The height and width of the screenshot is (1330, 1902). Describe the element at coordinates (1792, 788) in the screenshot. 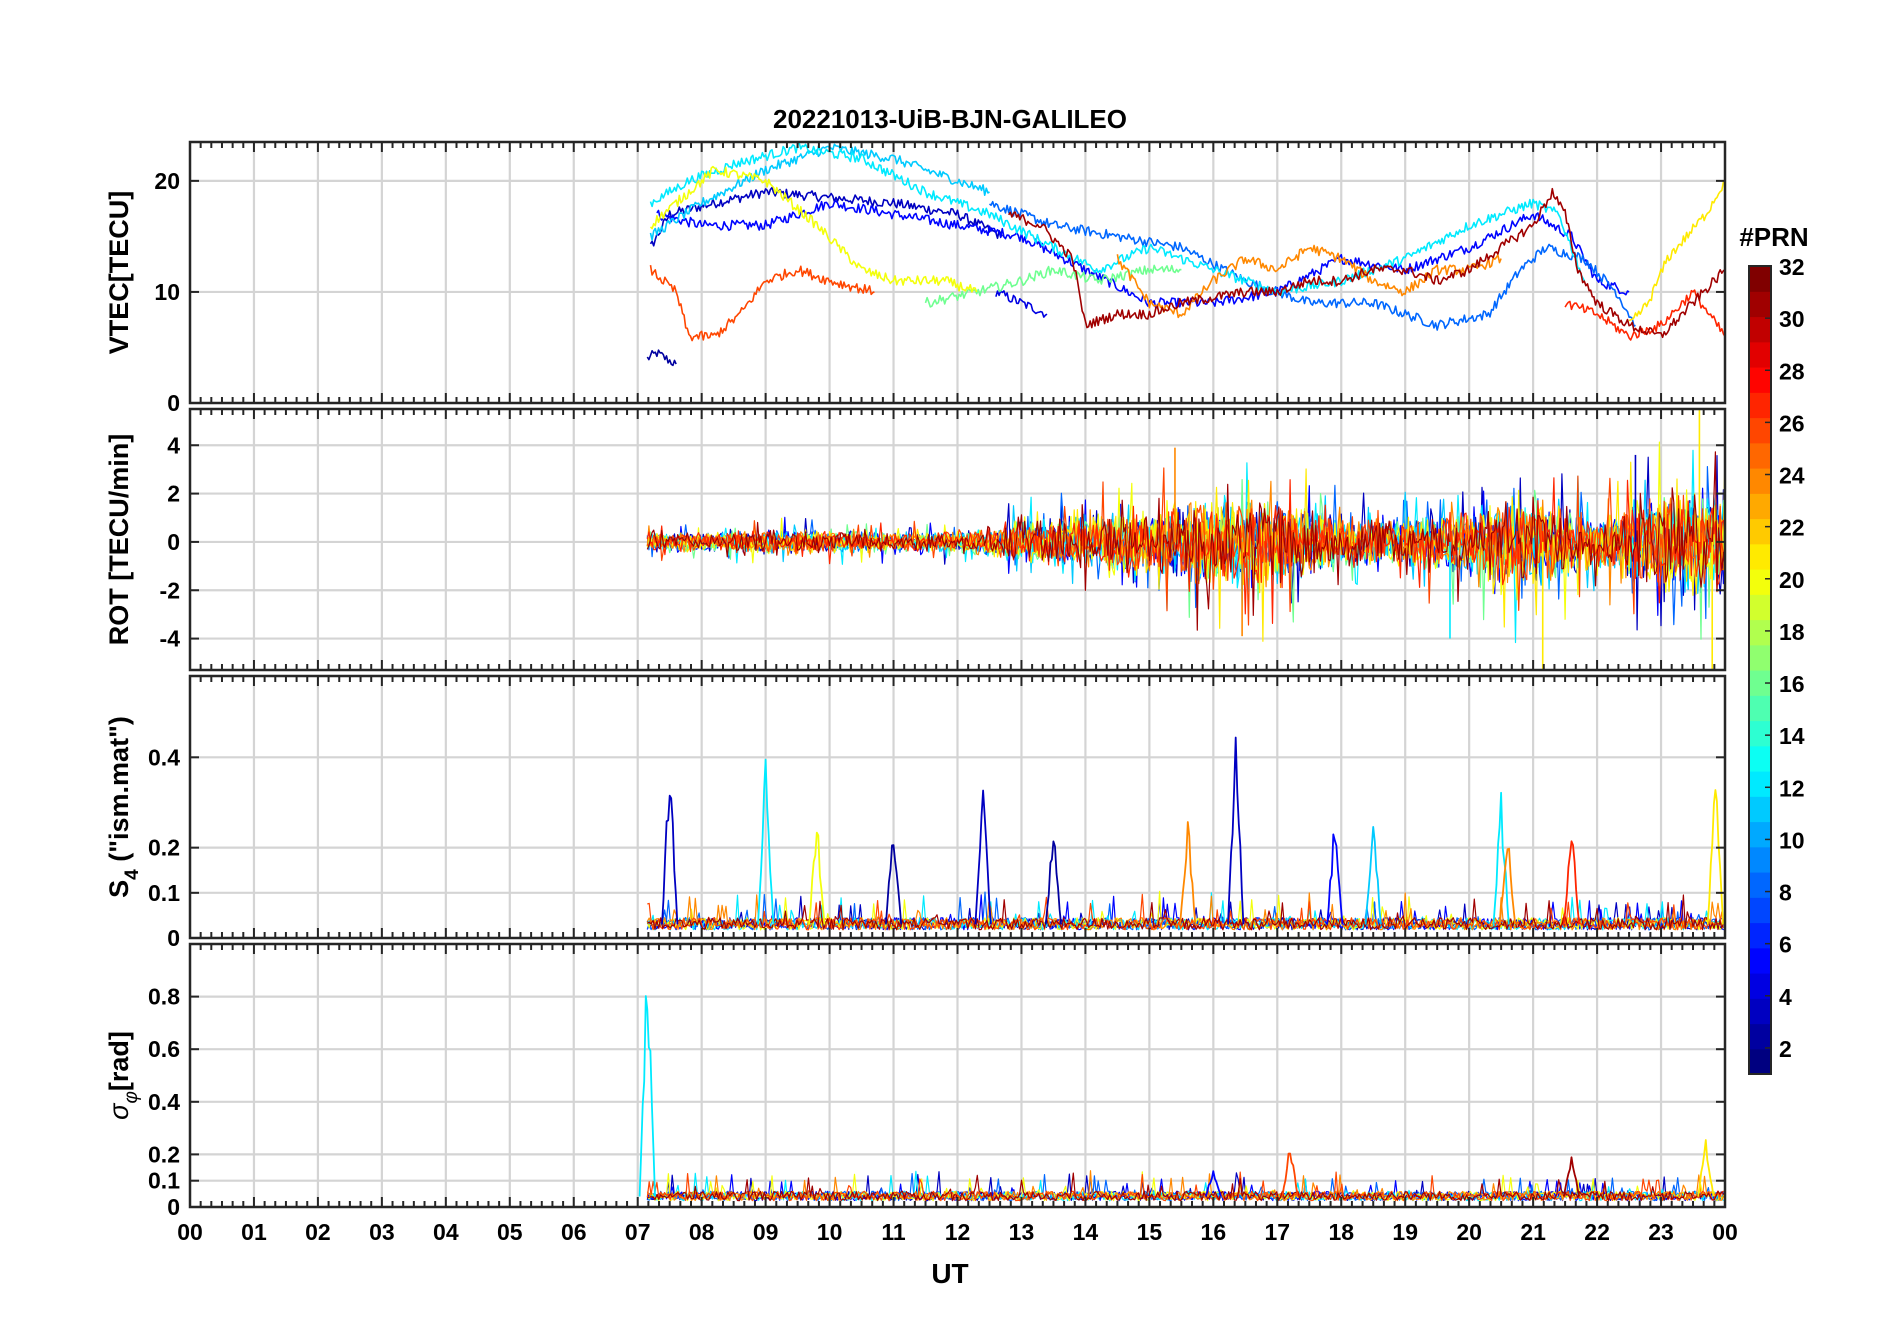

I see `colorbar-tick-label: 12` at that location.